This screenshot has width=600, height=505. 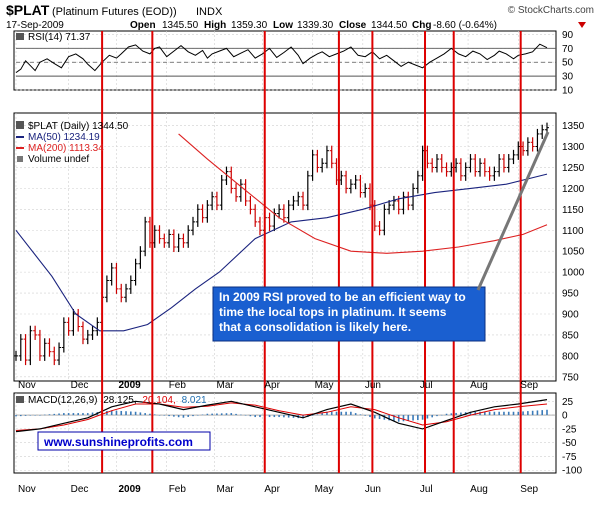 What do you see at coordinates (529, 385) in the screenshot?
I see `month-label: Sep` at bounding box center [529, 385].